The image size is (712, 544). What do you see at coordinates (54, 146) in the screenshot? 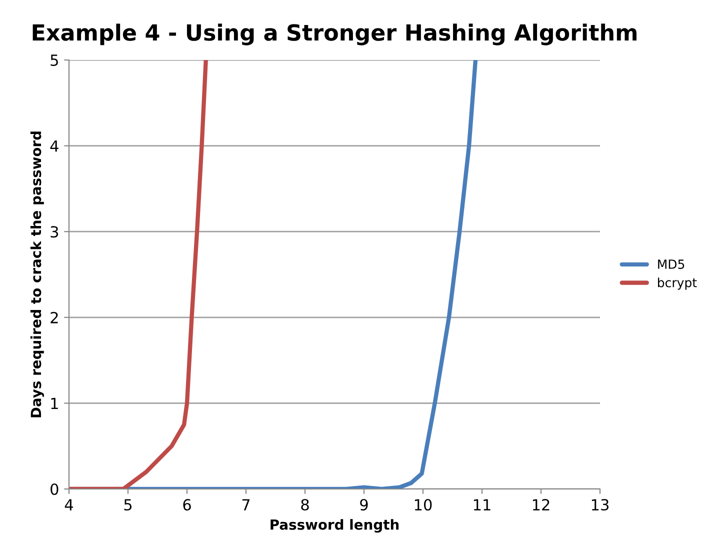
I see `y-tick-label: 4` at bounding box center [54, 146].